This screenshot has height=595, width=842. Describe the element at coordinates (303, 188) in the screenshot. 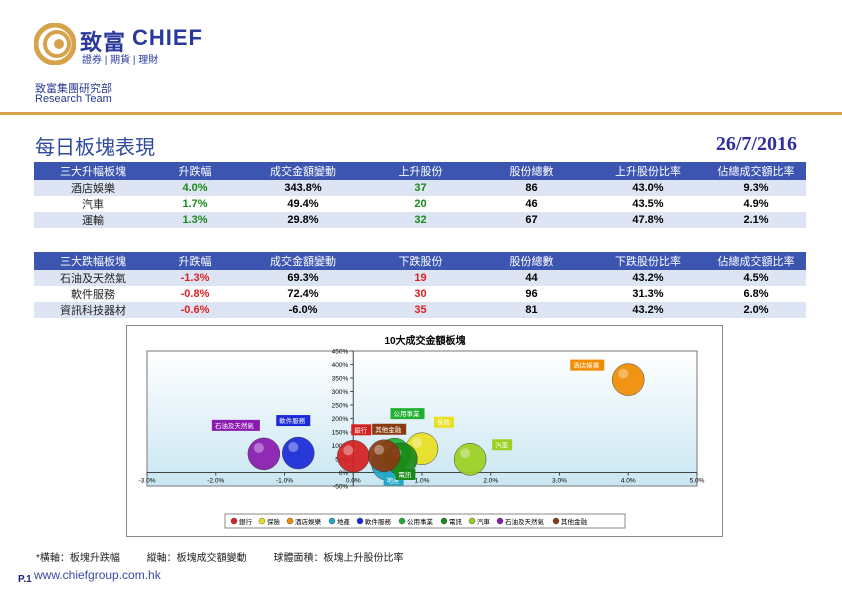

I see `turnover-change: 343.8%` at that location.